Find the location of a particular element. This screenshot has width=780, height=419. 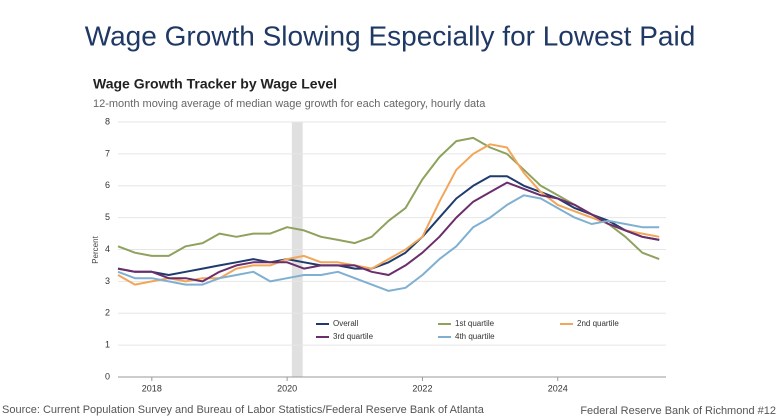

y-tick-label: 2 is located at coordinates (107, 313).